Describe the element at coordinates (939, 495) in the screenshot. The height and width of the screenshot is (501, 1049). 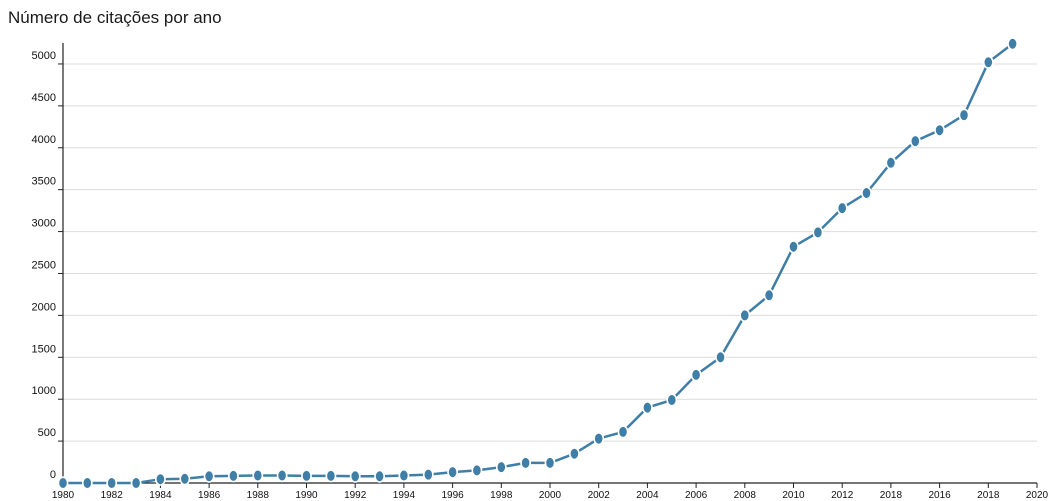
I see `x-tick-label: 2016` at that location.